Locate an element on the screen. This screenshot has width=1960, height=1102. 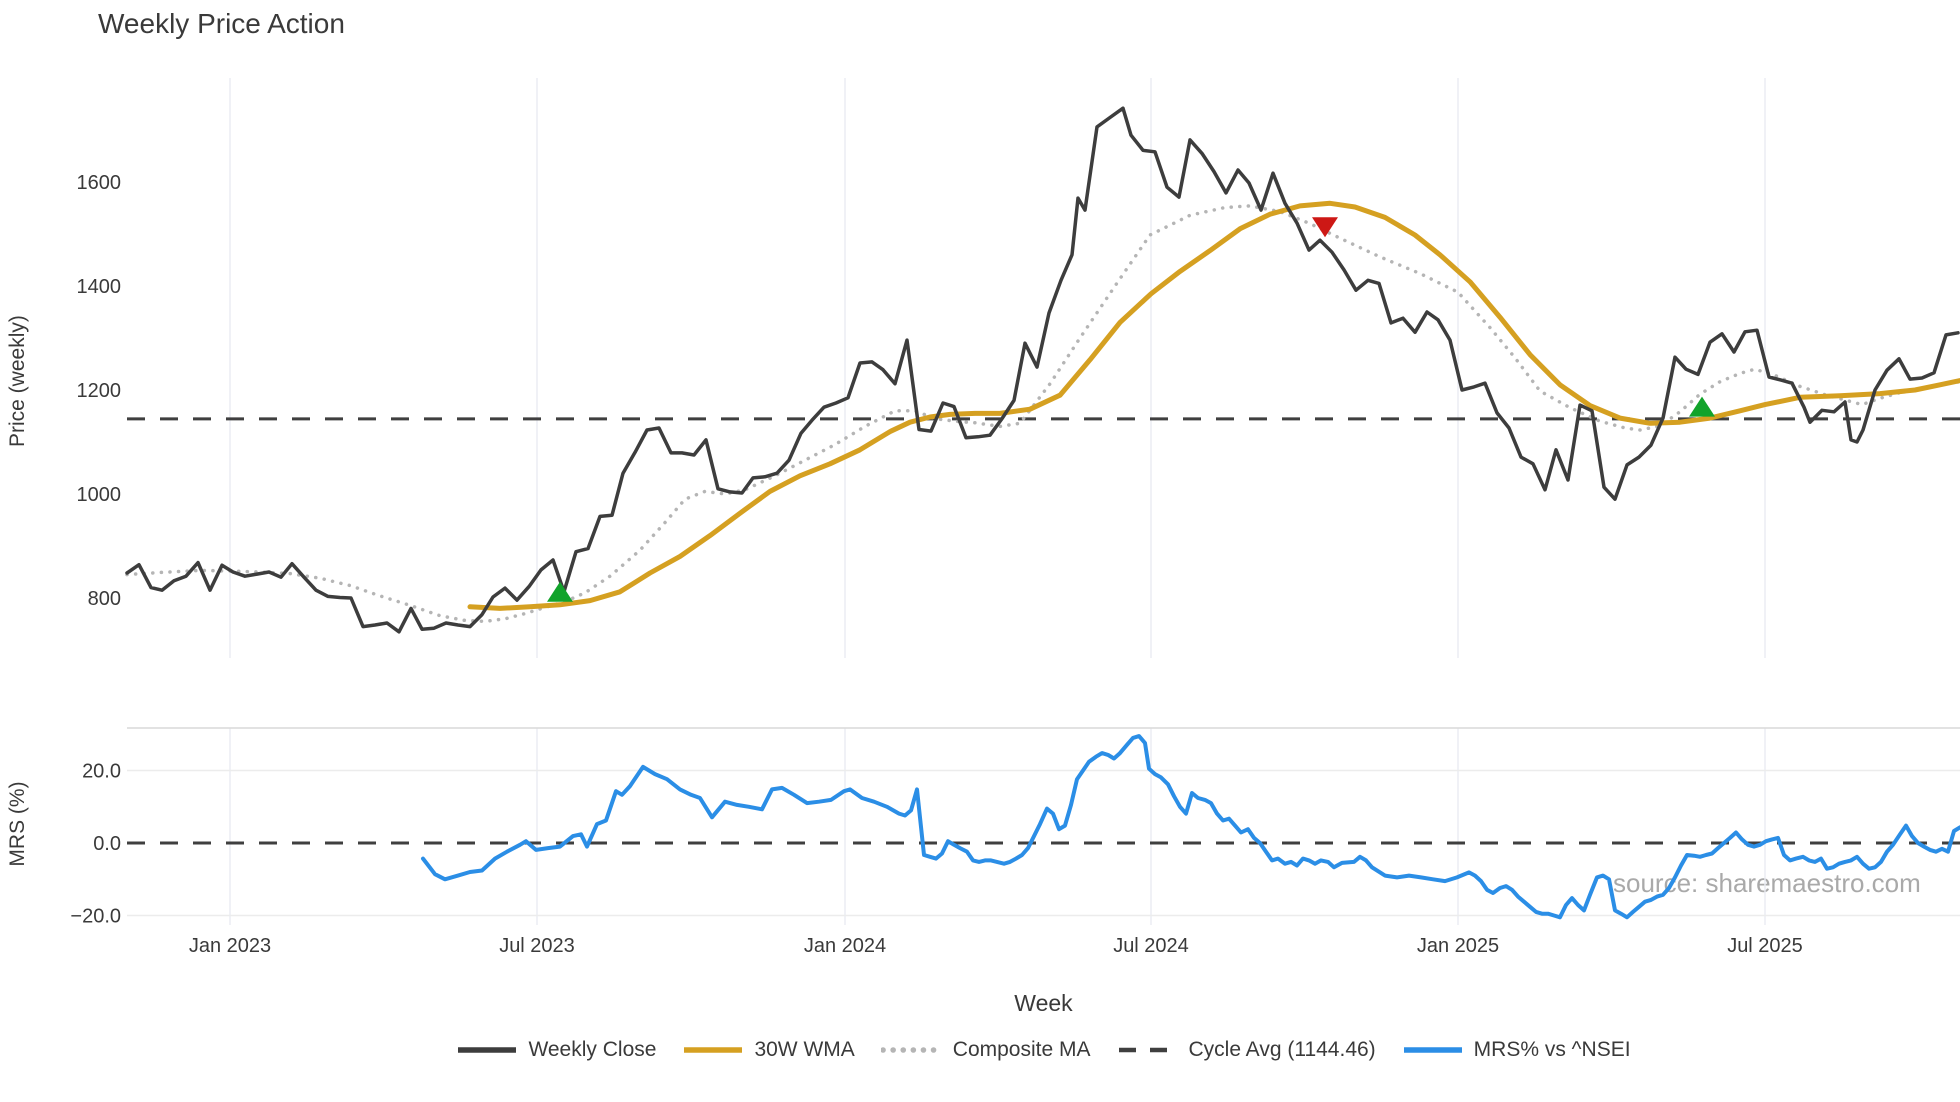
mrs-y-tick-label: −20.0 is located at coordinates (95, 917).